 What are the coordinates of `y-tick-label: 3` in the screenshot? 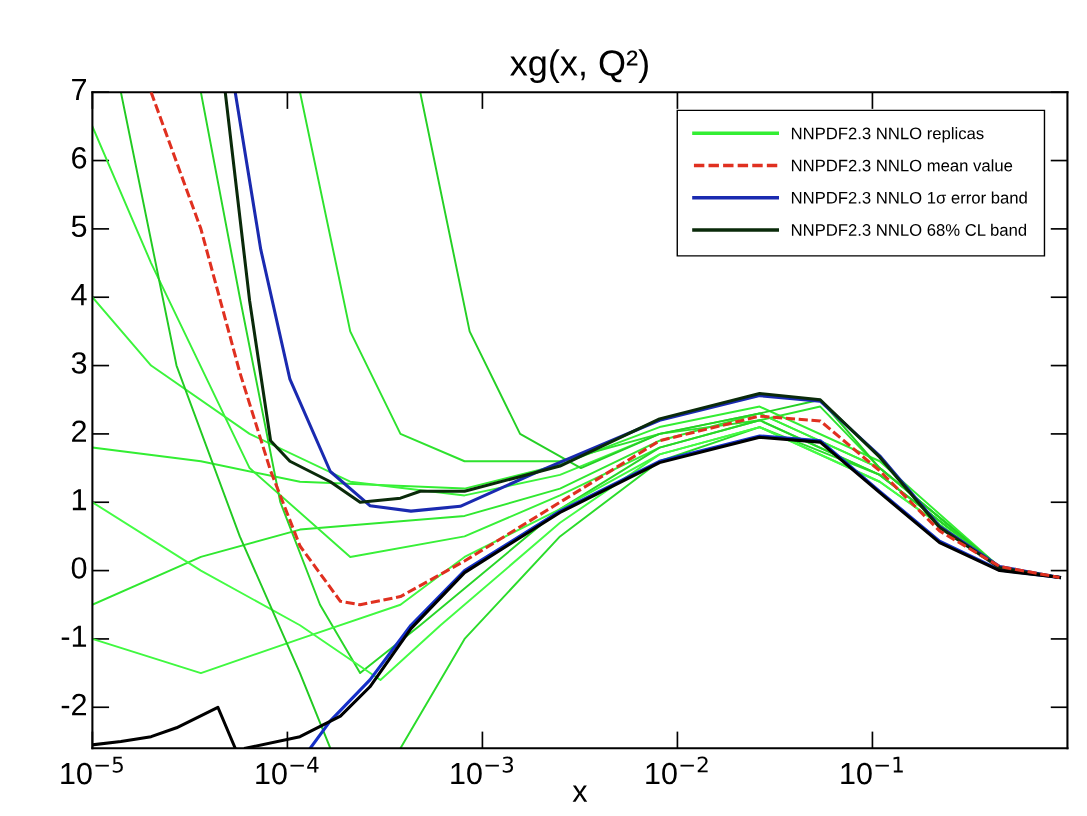 It's located at (79, 363).